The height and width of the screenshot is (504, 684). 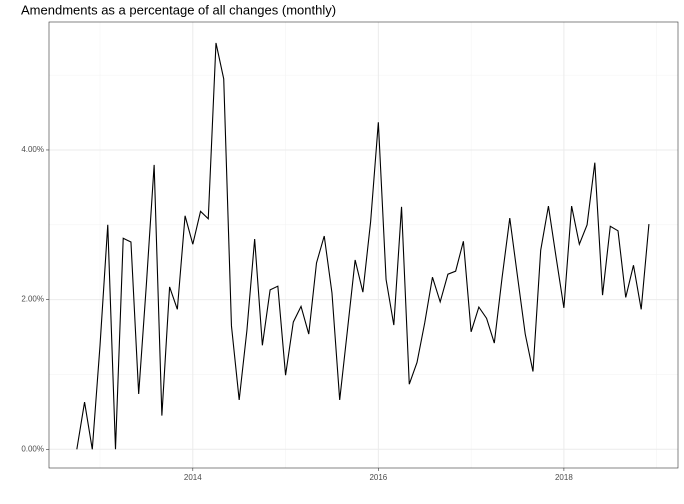 I want to click on y-tick-label: 0.00%, so click(x=32, y=448).